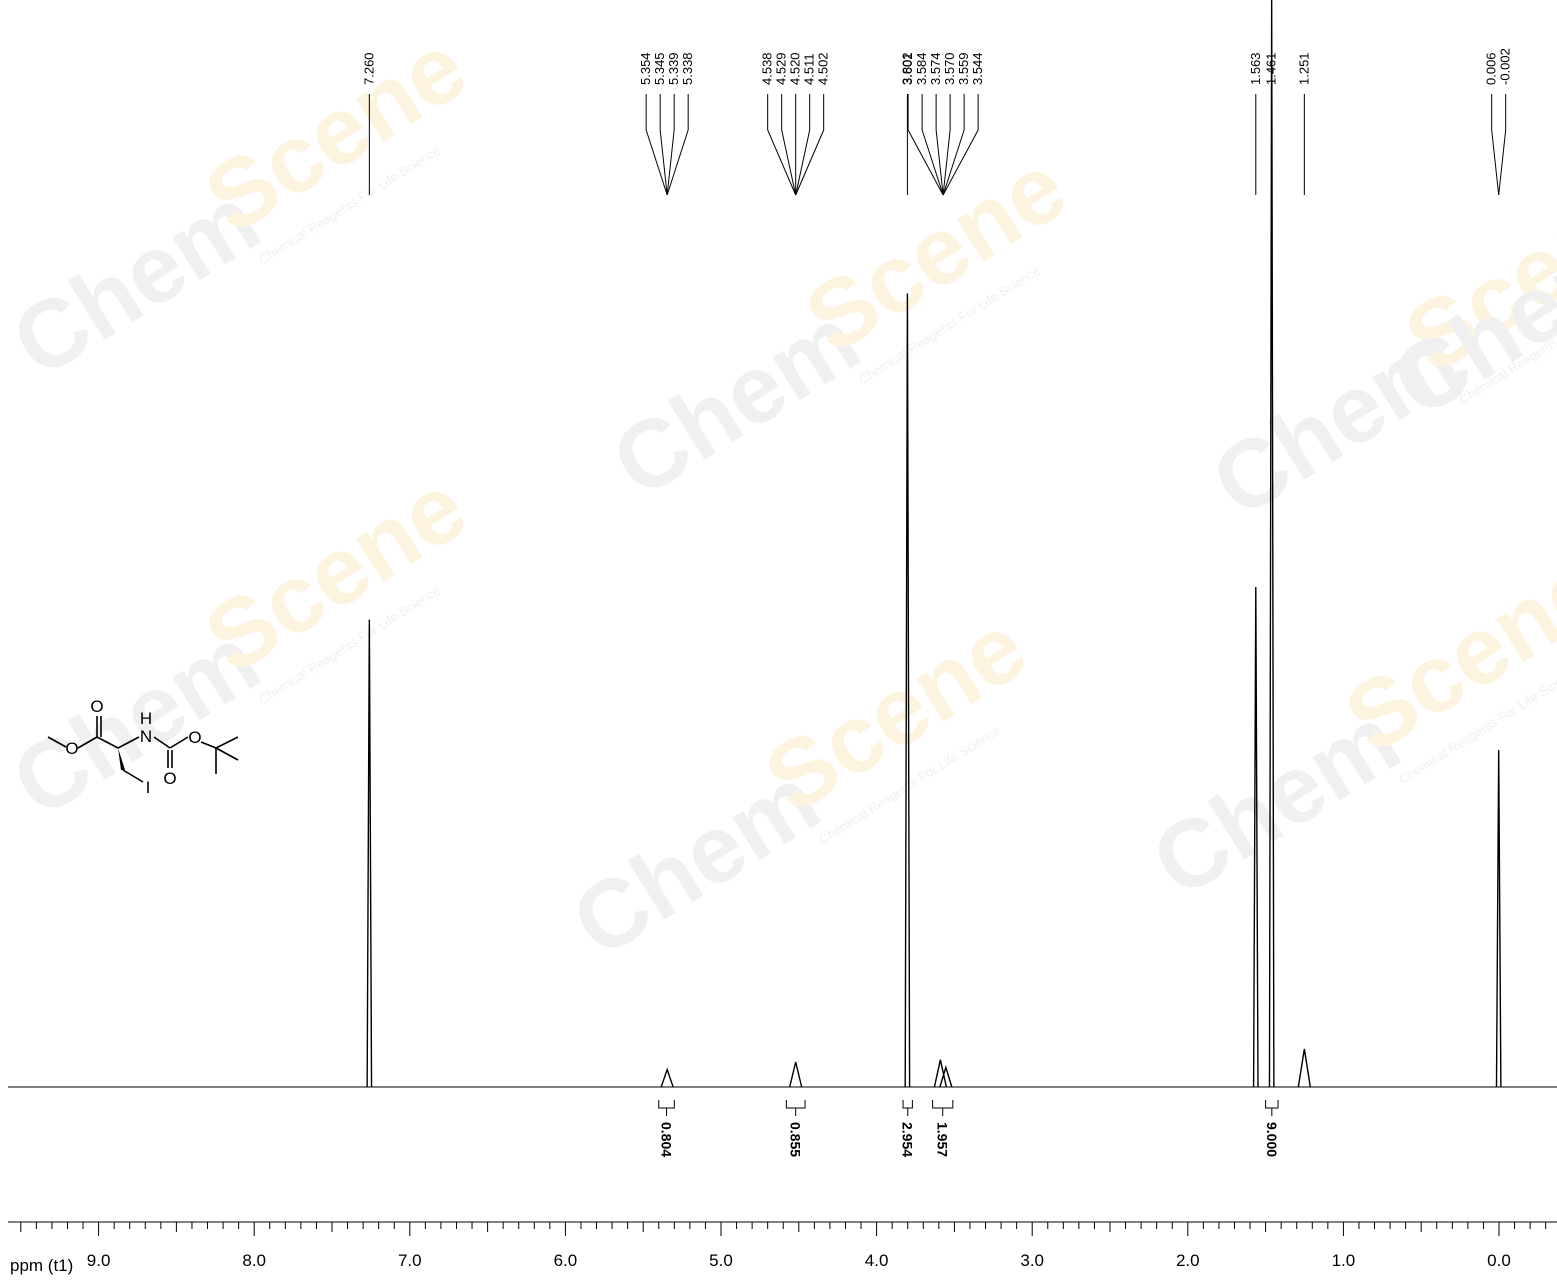 This screenshot has height=1280, width=1557. I want to click on peak-shift-label: 4.511, so click(809, 69).